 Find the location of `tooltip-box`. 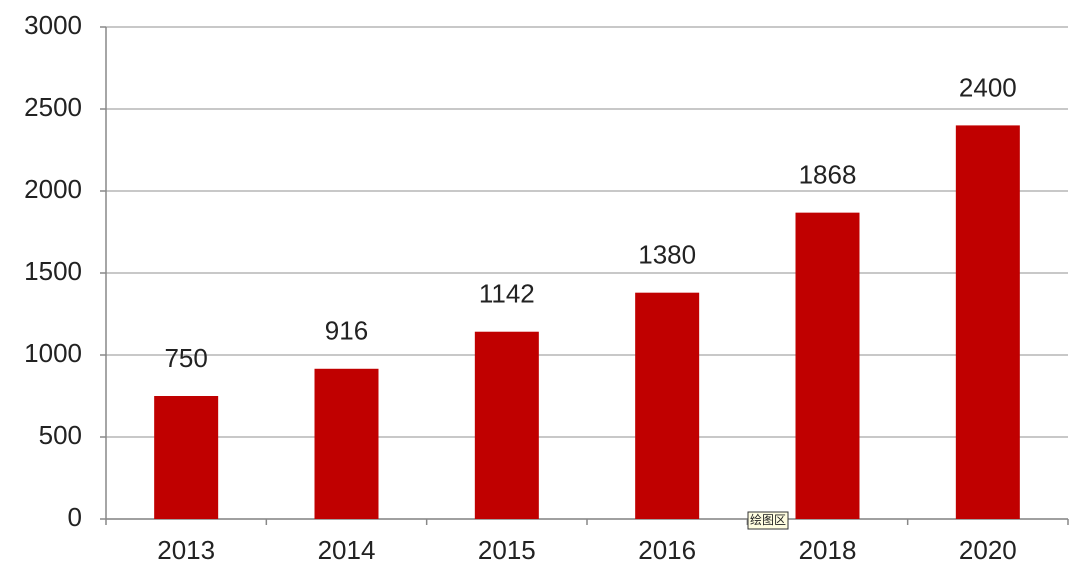

tooltip-box is located at coordinates (768, 520).